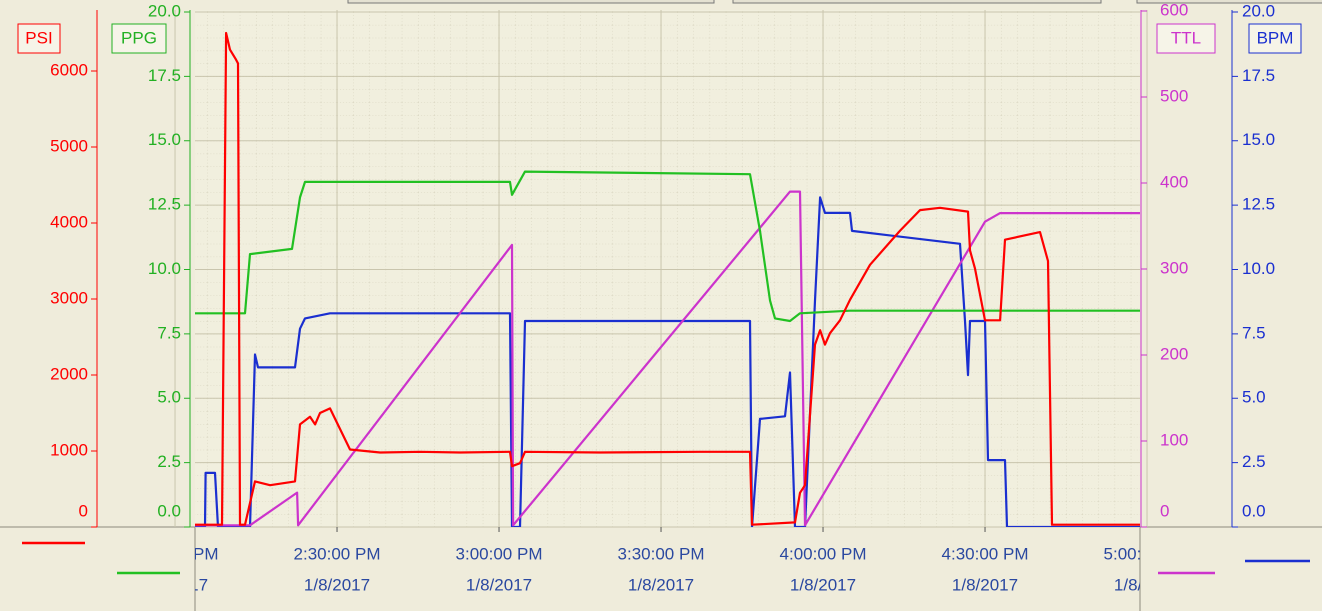 This screenshot has height=611, width=1322. I want to click on x-tick-label: 4:30:00 PM, so click(985, 553).